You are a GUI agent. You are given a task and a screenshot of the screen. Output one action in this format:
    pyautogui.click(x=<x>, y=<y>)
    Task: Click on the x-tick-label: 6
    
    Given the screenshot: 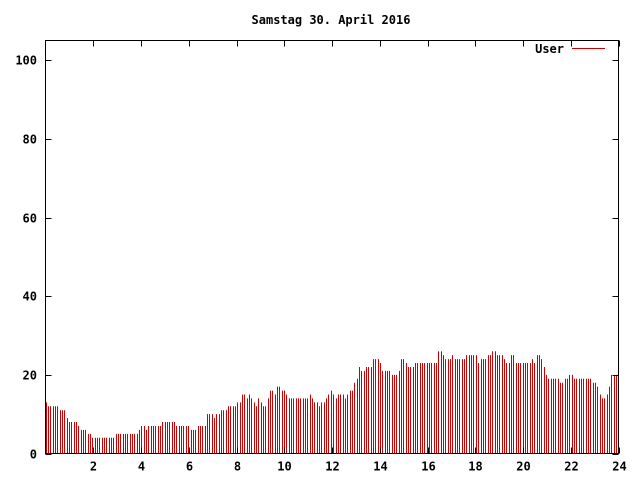 What is the action you would take?
    pyautogui.click(x=189, y=467)
    